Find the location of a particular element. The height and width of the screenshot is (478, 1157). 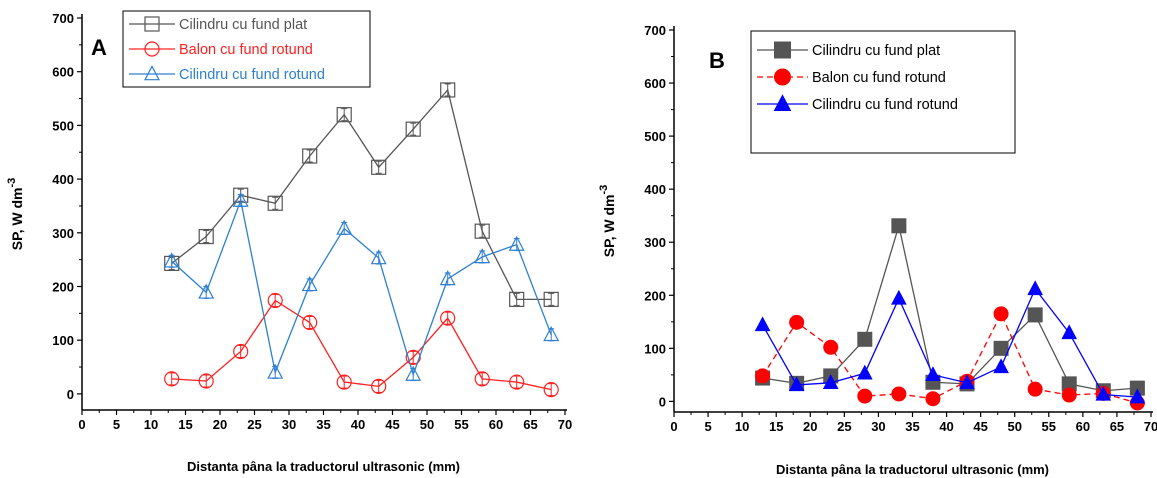

x-tick-label: 5 is located at coordinates (707, 426).